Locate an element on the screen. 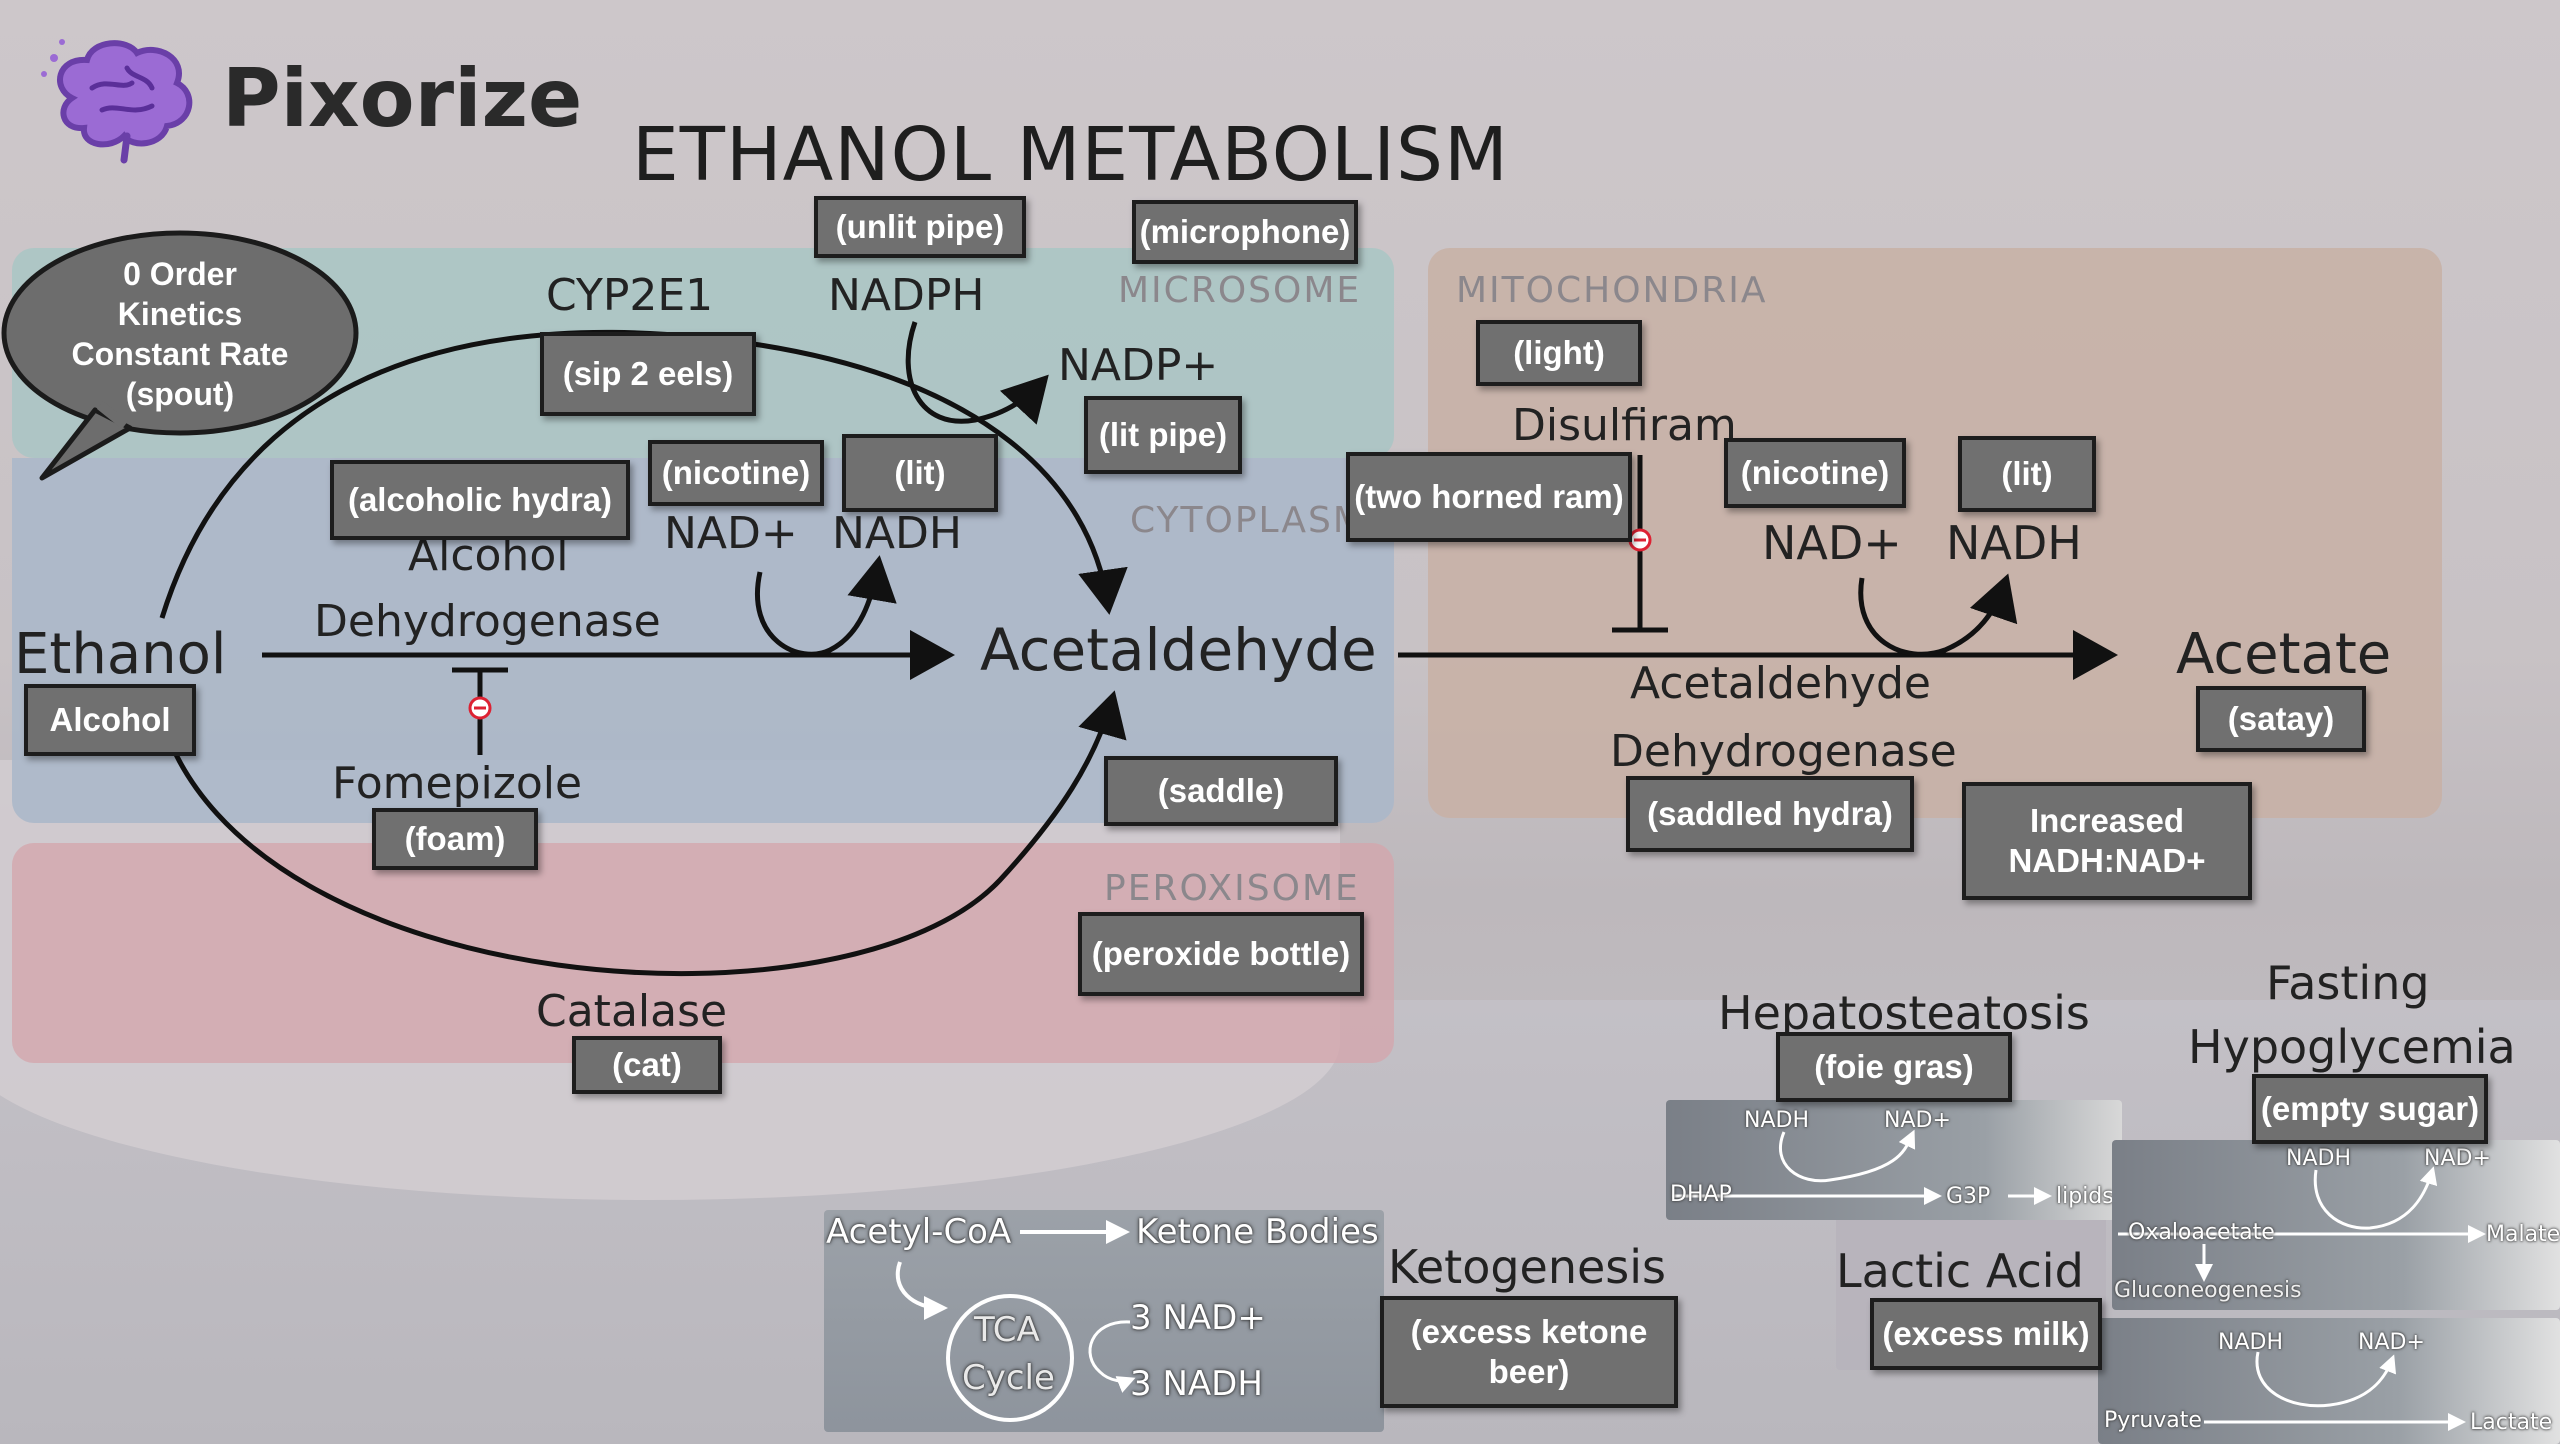 The height and width of the screenshot is (1444, 2560). fasting-malate: Malate is located at coordinates (2523, 1234).